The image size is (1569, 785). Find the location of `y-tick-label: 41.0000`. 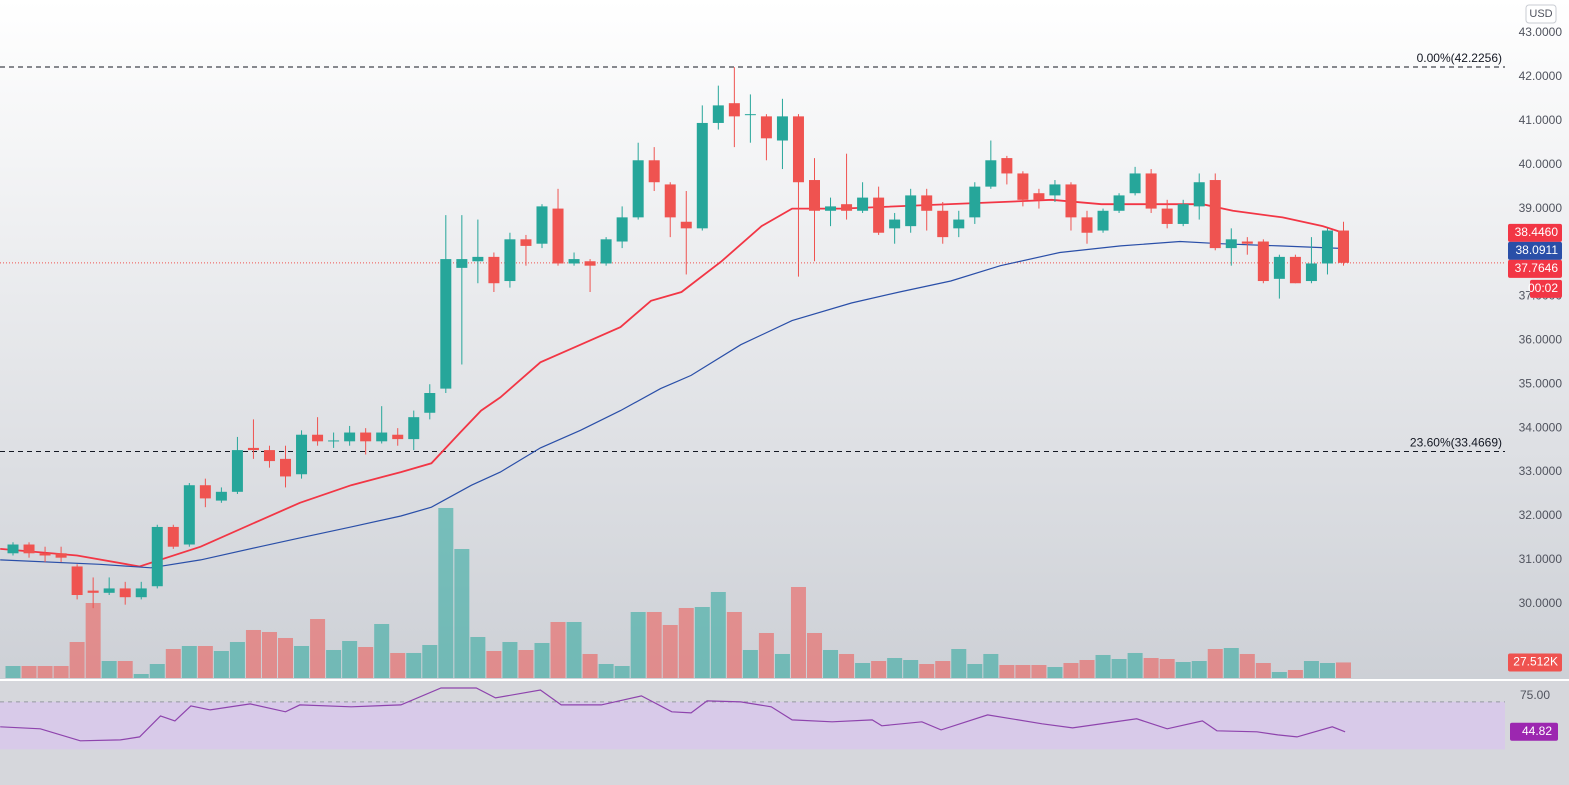

y-tick-label: 41.0000 is located at coordinates (1541, 120).